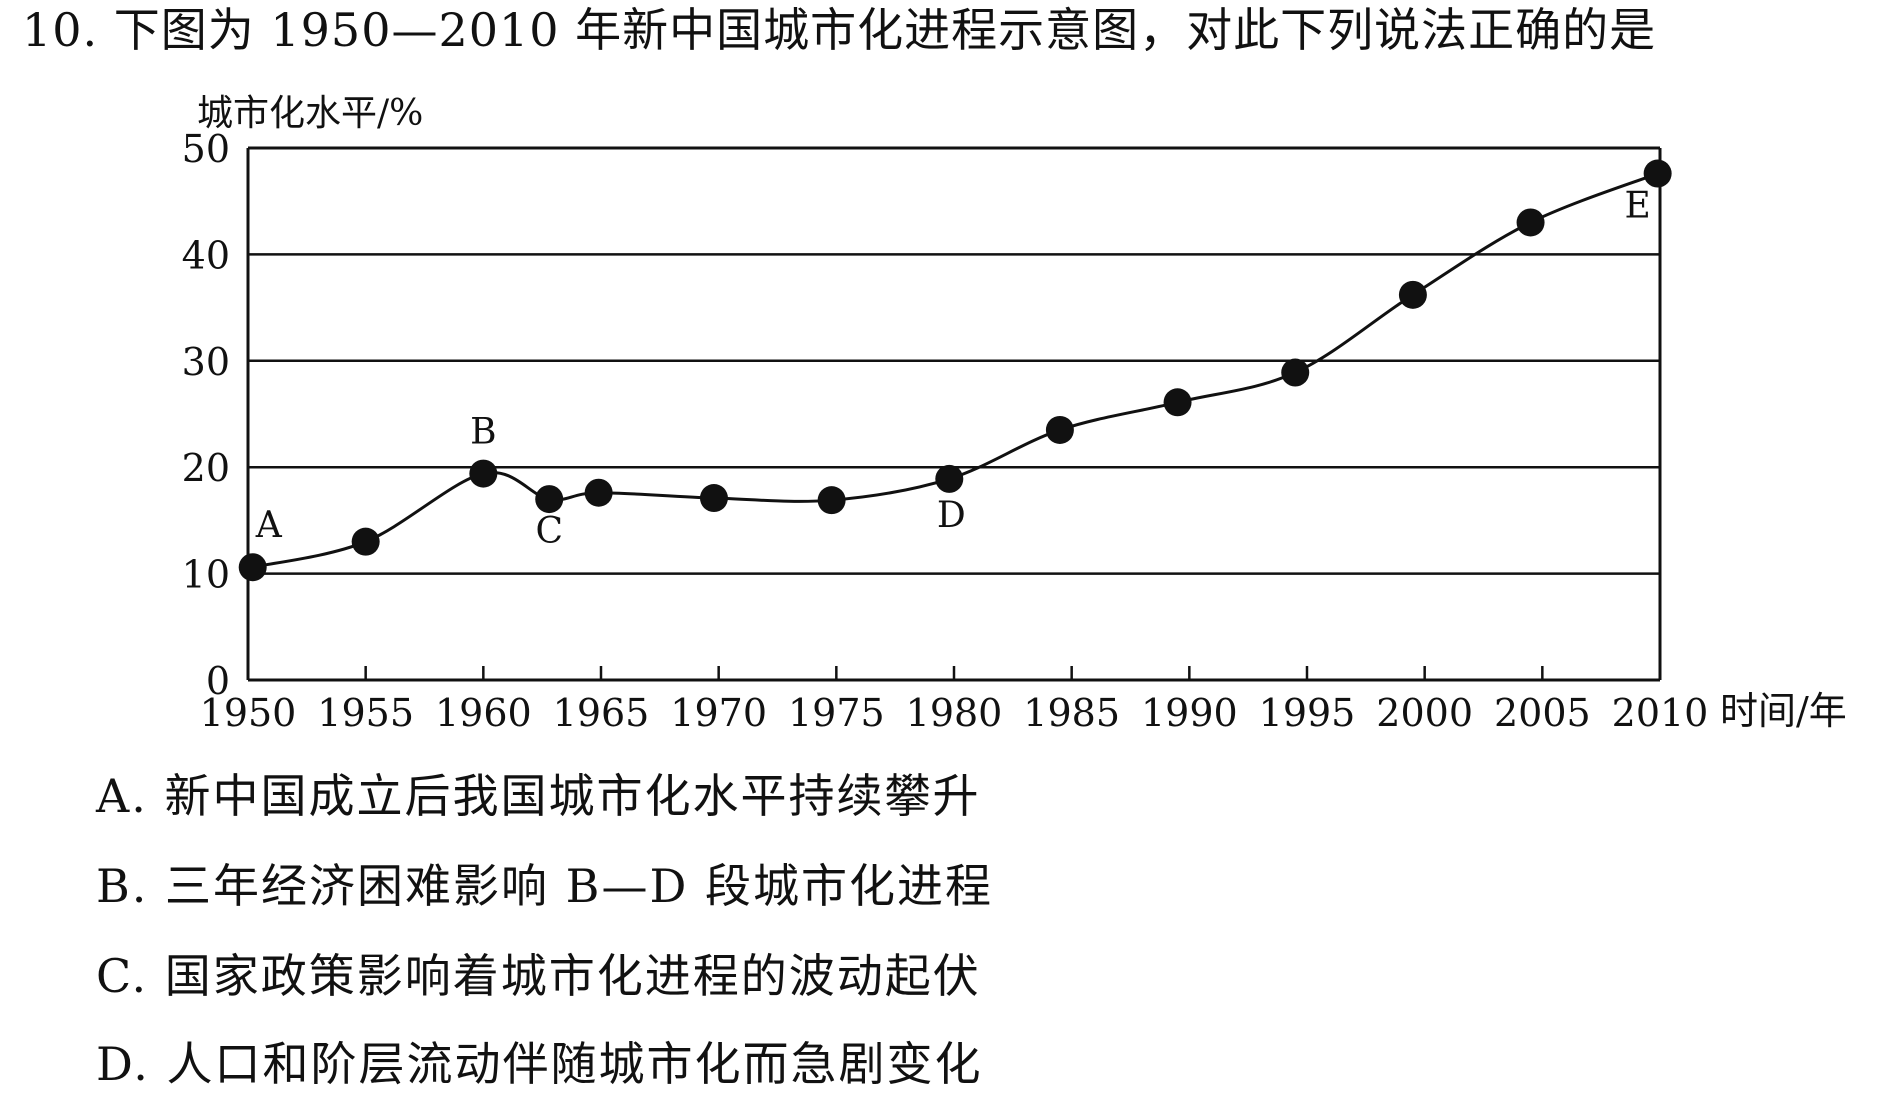 This screenshot has width=1892, height=1094. What do you see at coordinates (206, 415) in the screenshot?
I see `y-axis-ticks: 0 10 20 30 40 50` at bounding box center [206, 415].